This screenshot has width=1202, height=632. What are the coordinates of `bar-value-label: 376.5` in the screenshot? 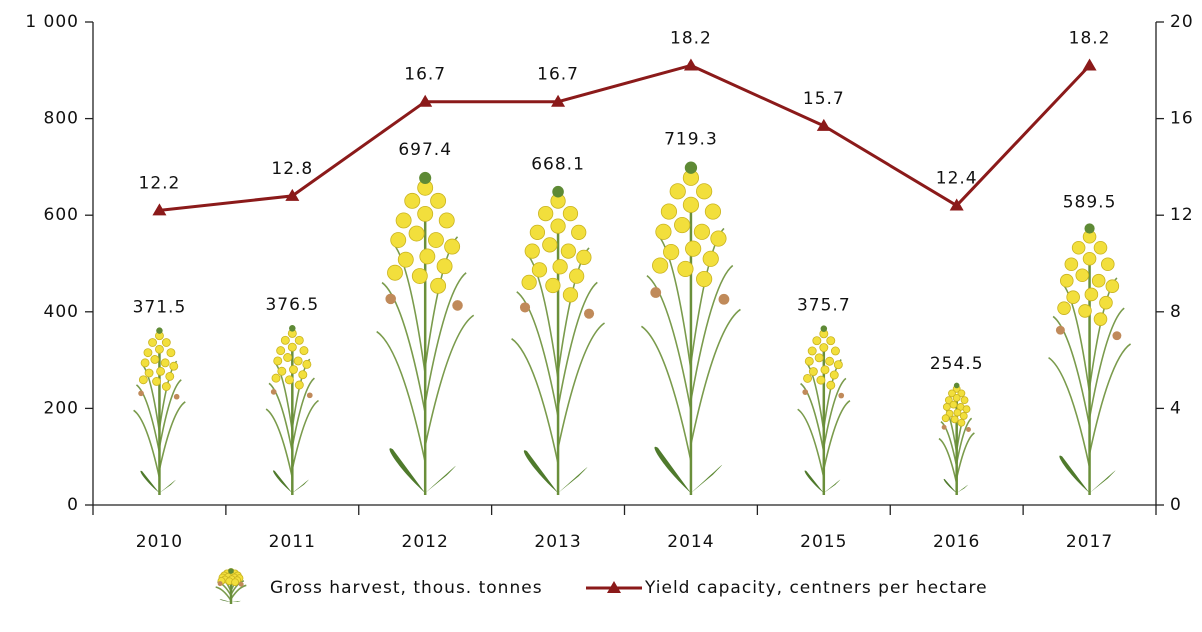 It's located at (292, 305).